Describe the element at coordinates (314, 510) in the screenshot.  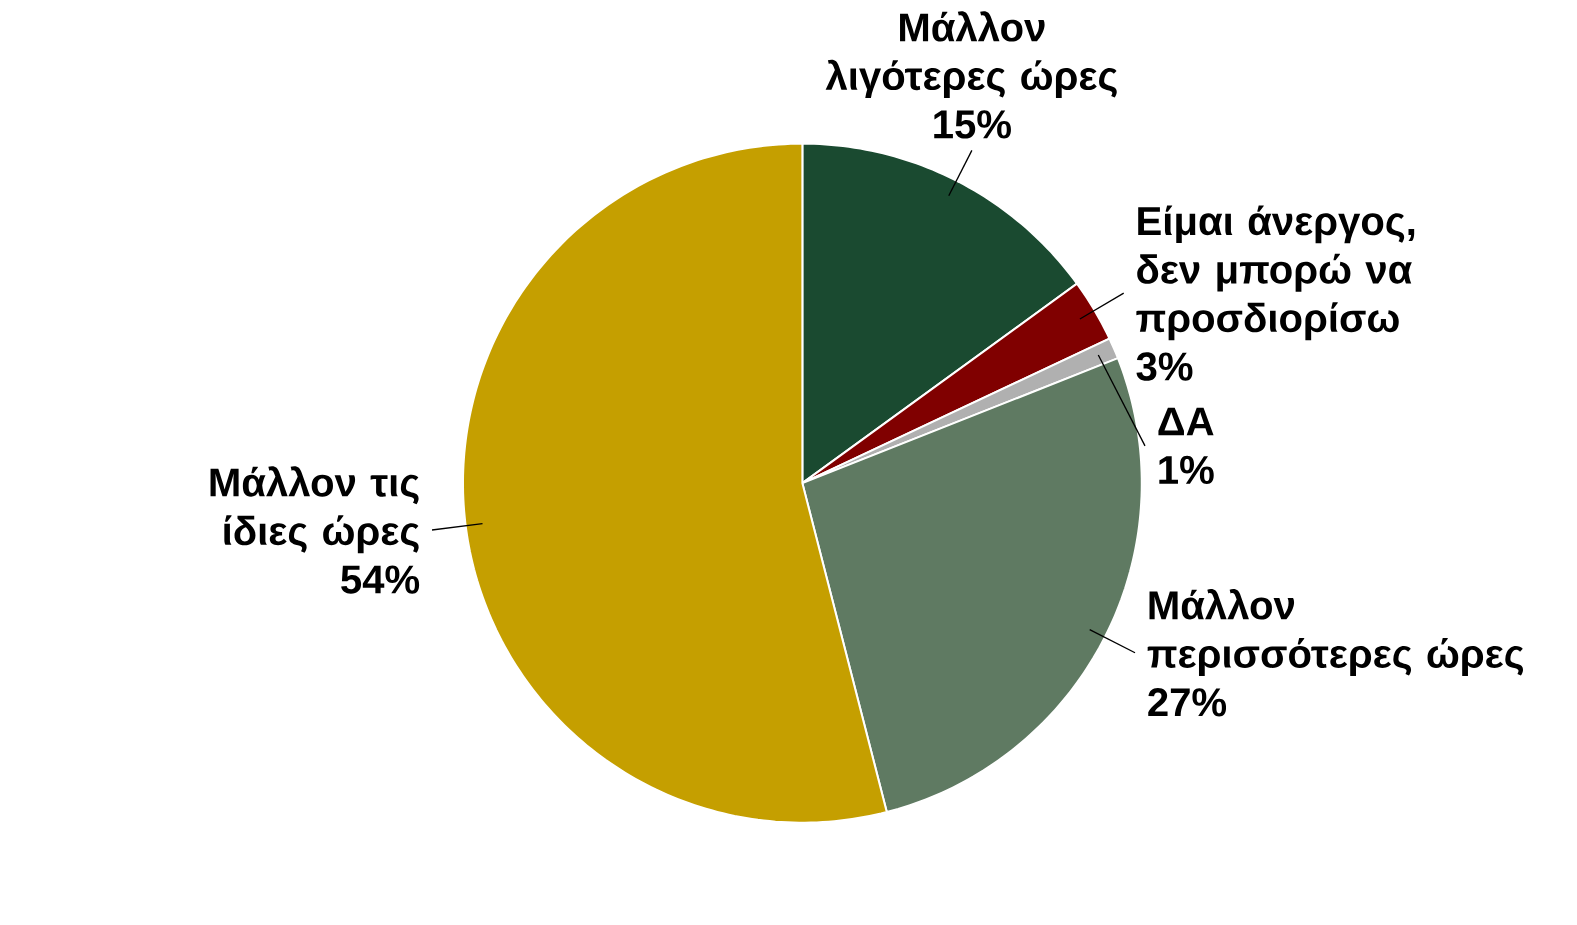
I see `slice-label: Μάλλον τις ίδιες ώρες` at that location.